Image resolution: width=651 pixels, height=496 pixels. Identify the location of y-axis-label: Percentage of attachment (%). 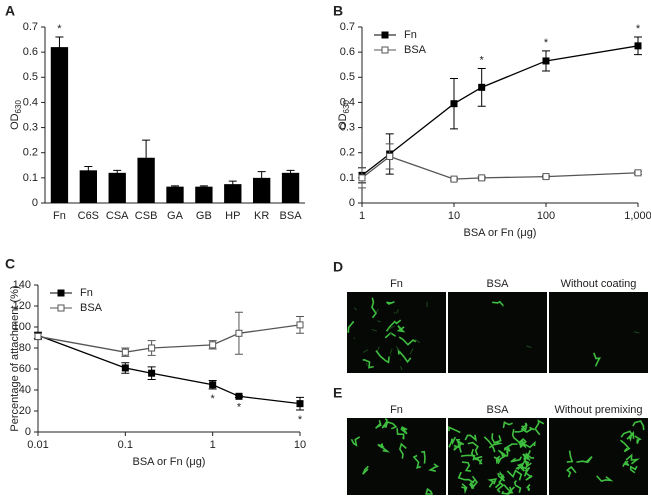
(15, 358).